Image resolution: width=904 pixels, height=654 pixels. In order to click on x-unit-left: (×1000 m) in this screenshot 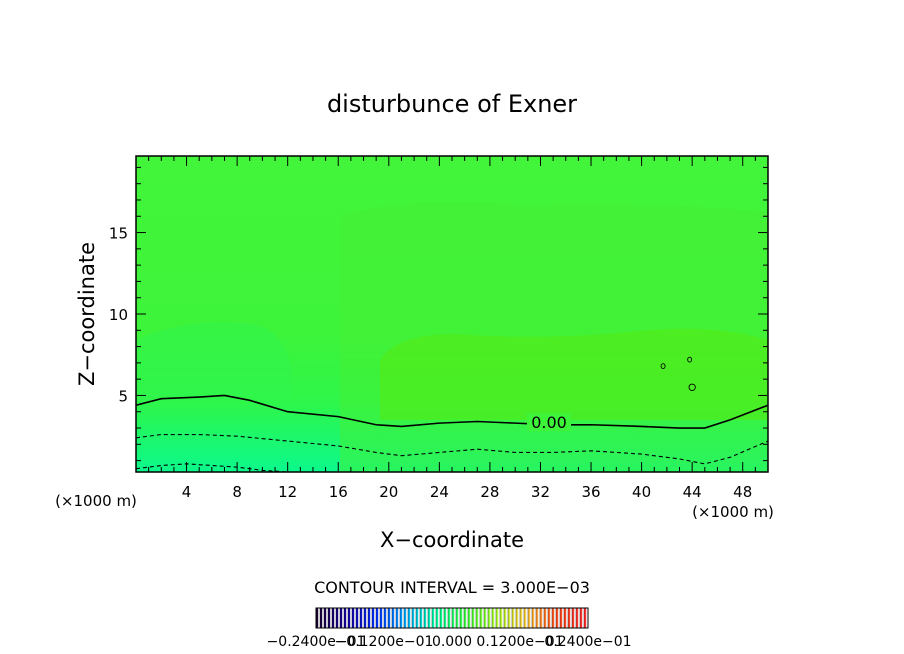, I will do `click(96, 501)`.